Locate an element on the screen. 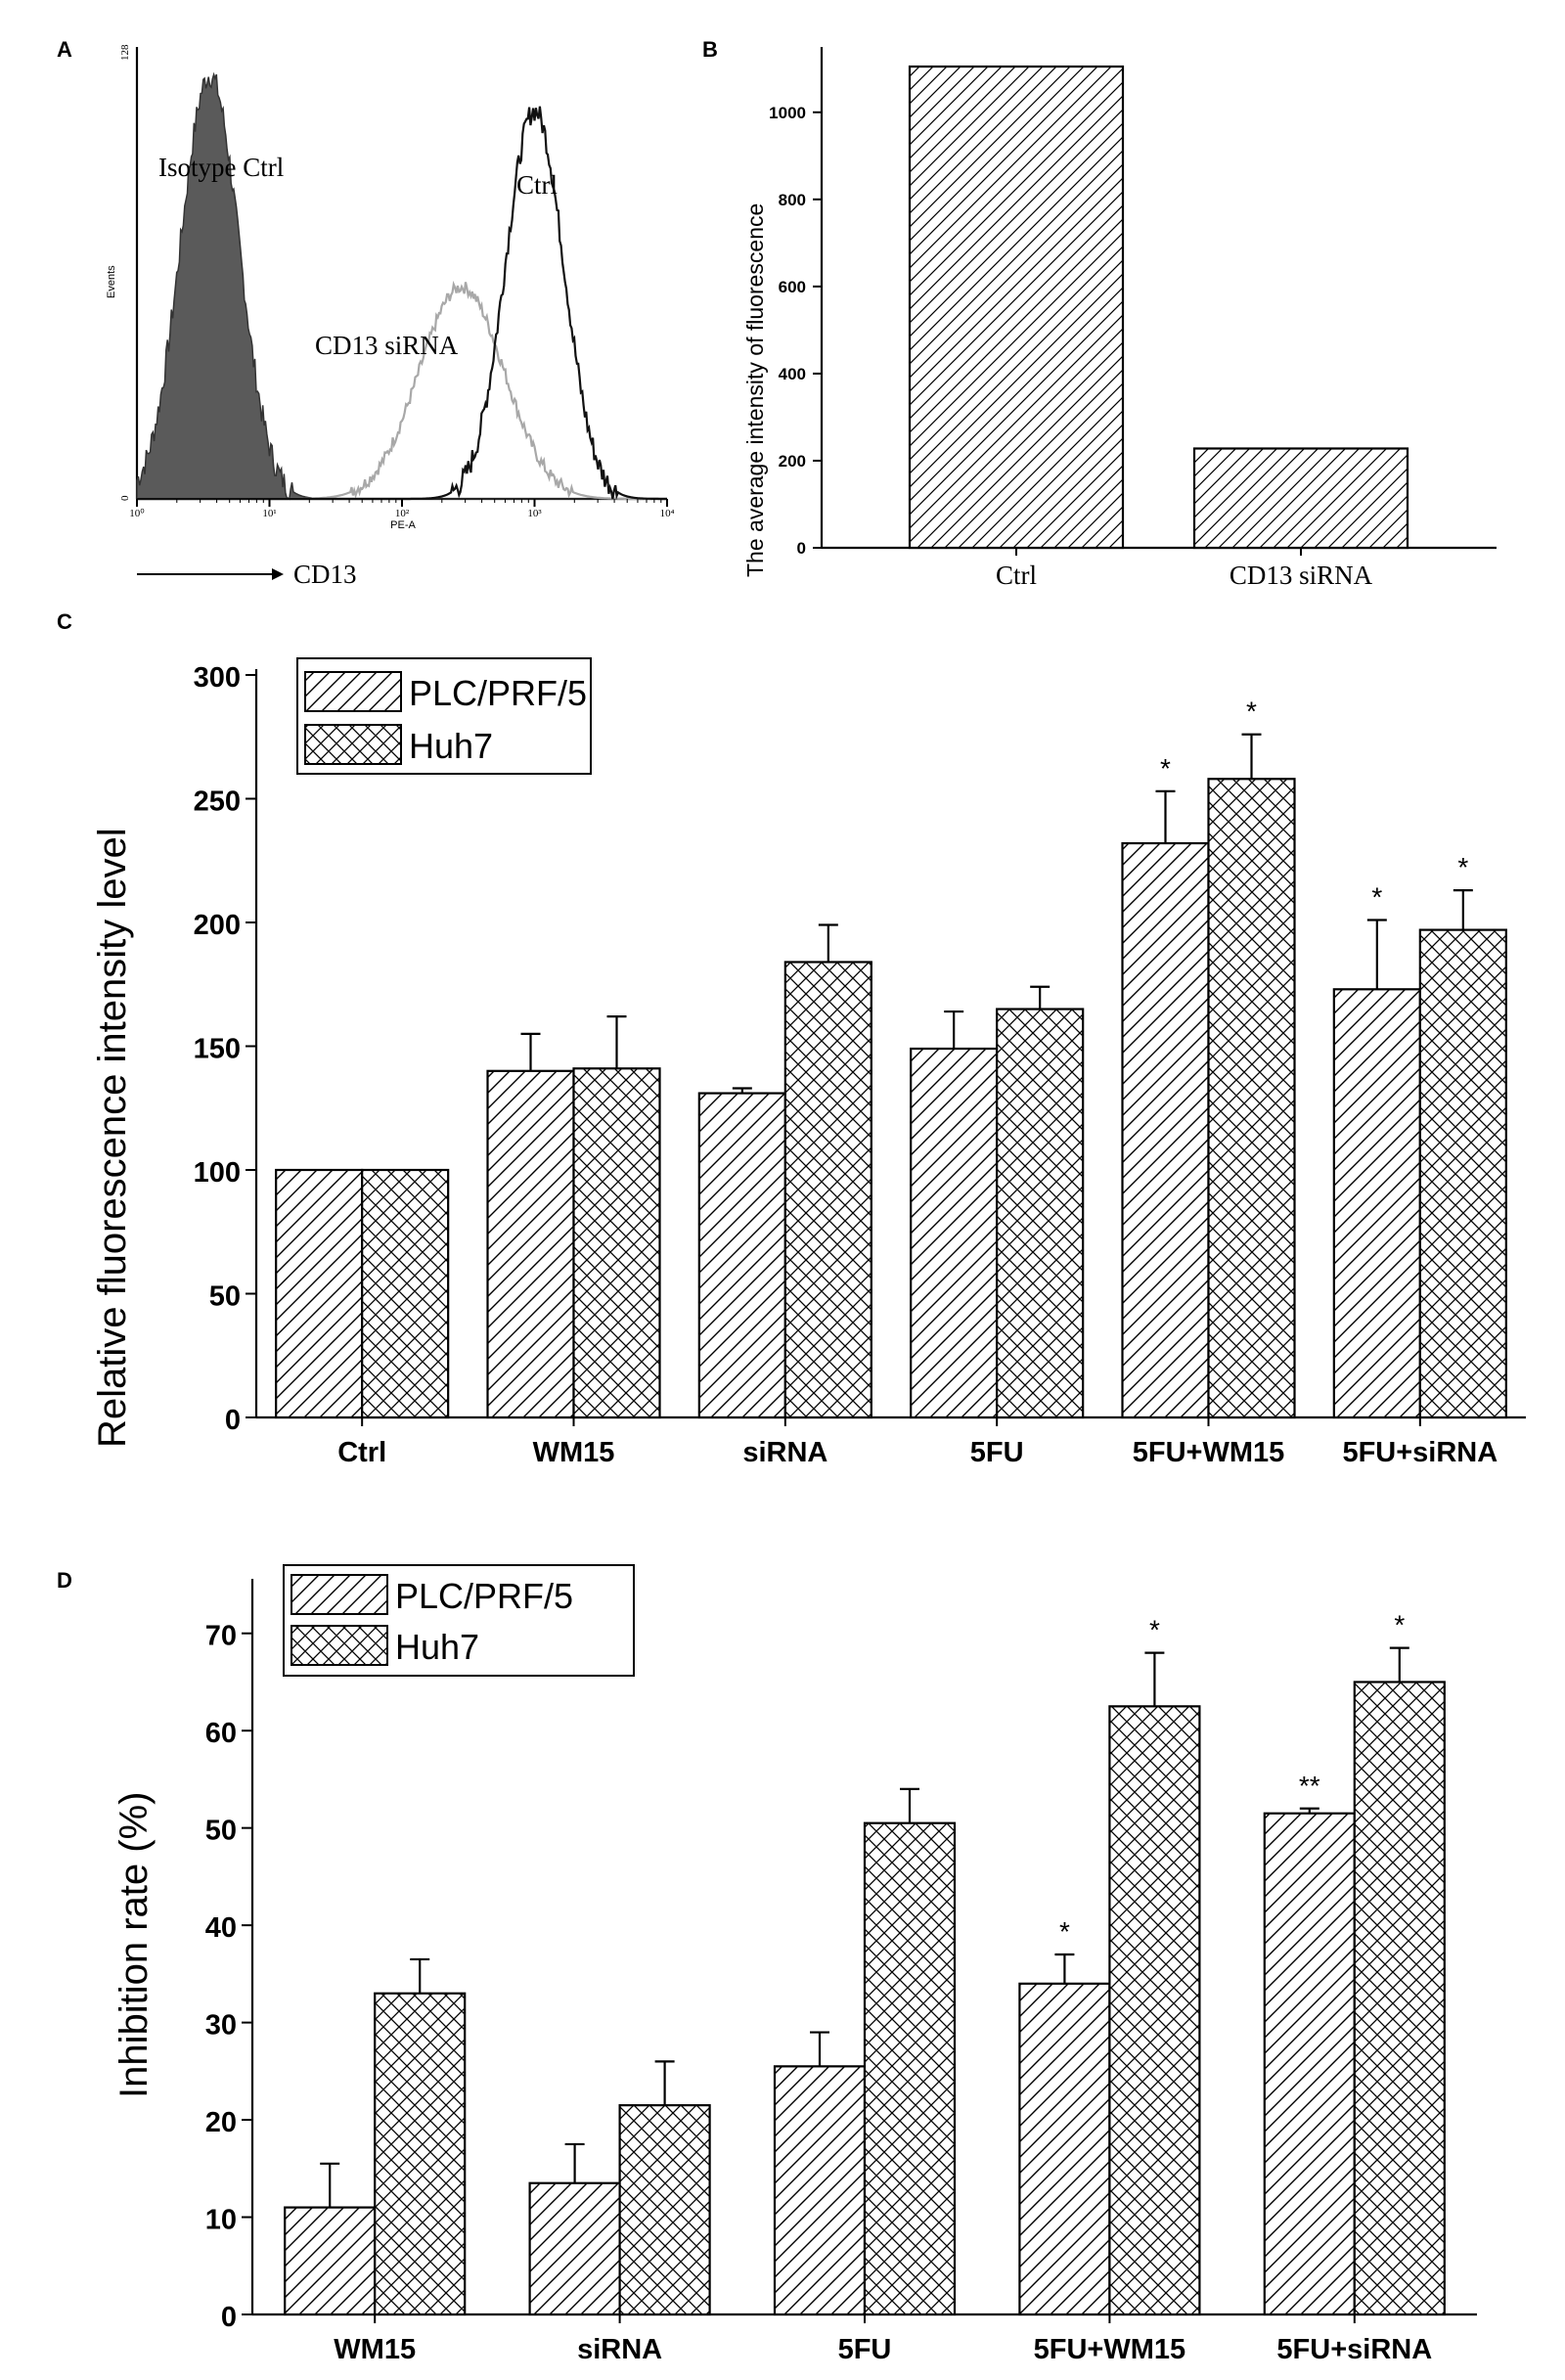 The height and width of the screenshot is (2380, 1565). panel-d-x-label-wm15: WM15 is located at coordinates (375, 2349).